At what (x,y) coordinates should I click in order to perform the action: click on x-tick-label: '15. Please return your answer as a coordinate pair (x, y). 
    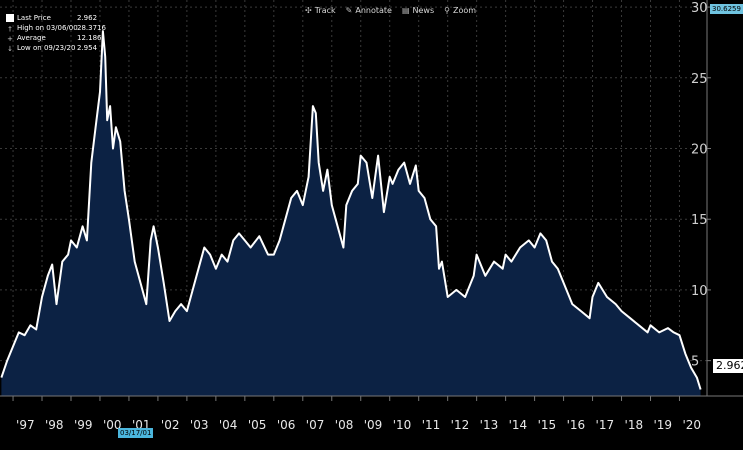
    Looking at the image, I should click on (547, 425).